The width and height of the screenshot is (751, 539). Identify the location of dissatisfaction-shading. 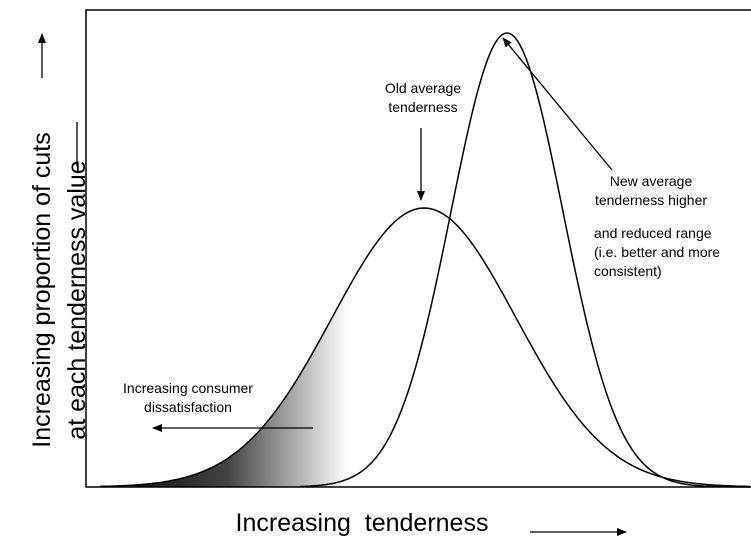
(234, 387).